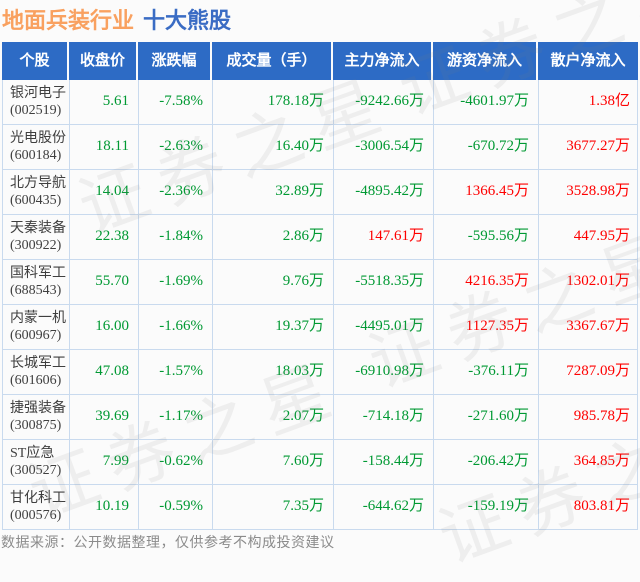 Image resolution: width=640 pixels, height=582 pixels. What do you see at coordinates (601, 461) in the screenshot?
I see `retail-net-inflow: 364.85万` at bounding box center [601, 461].